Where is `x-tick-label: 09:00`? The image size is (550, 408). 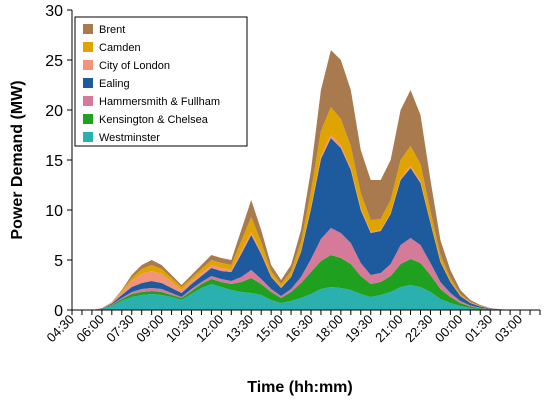 x-tick-label: 09:00 is located at coordinates (150, 329).